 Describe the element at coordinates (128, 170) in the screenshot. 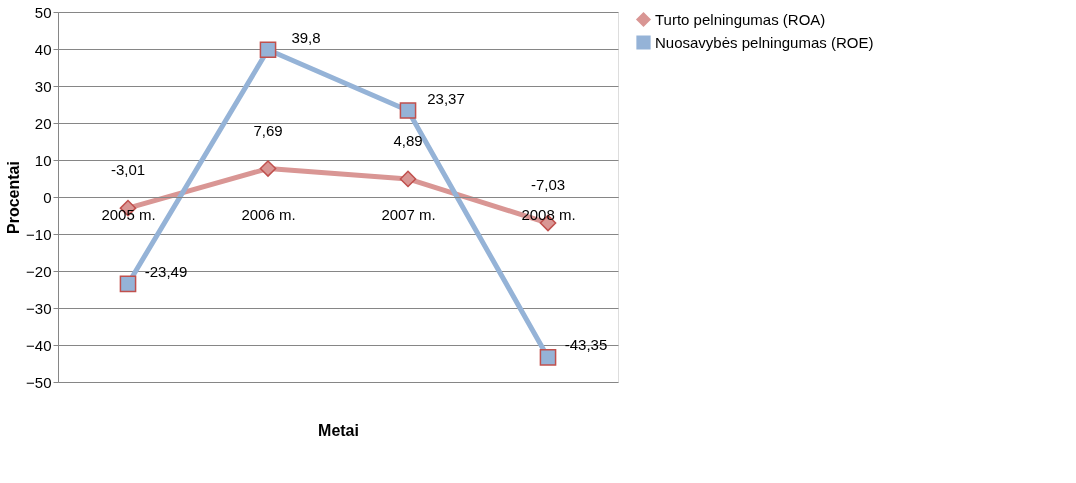

I see `data-label: -3,01` at that location.